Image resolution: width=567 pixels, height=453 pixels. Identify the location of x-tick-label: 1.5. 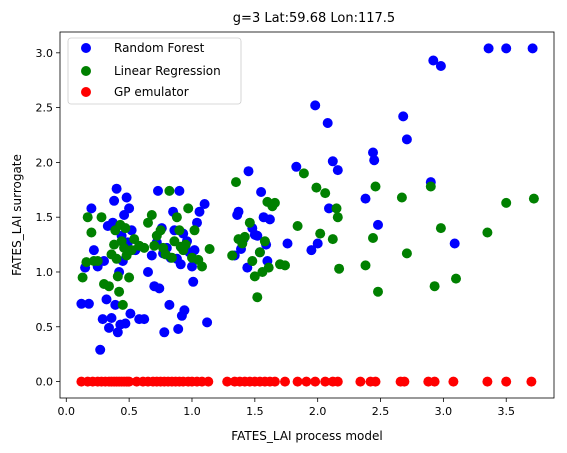
(255, 411).